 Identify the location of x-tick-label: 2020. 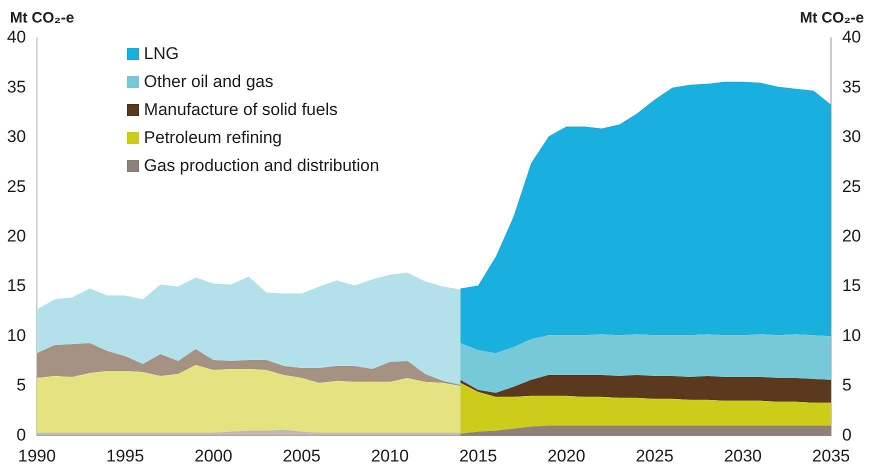
(566, 456).